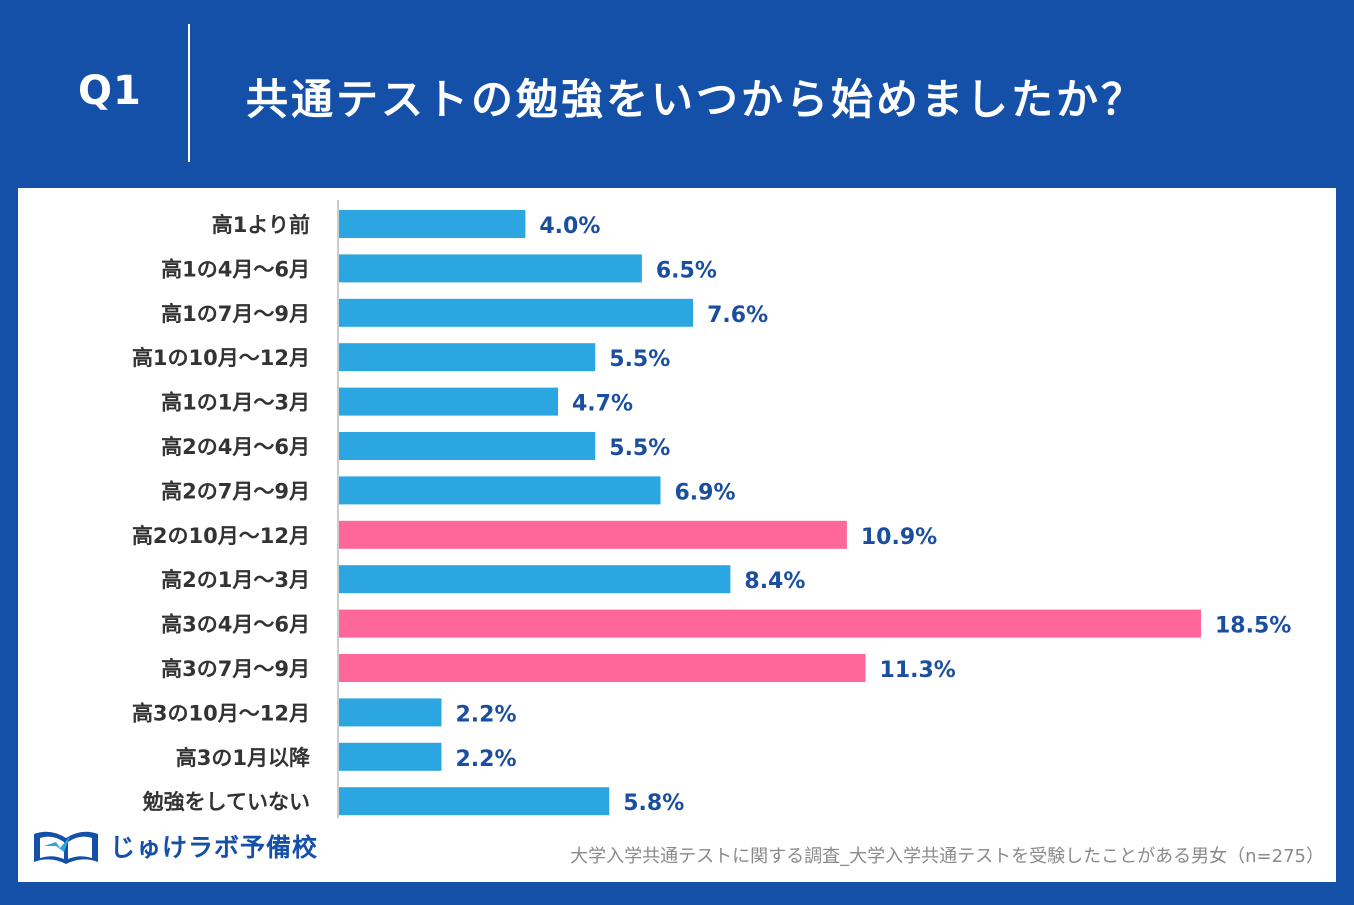 This screenshot has height=905, width=1354. Describe the element at coordinates (602, 404) in the screenshot. I see `value-label: 4.7%` at that location.